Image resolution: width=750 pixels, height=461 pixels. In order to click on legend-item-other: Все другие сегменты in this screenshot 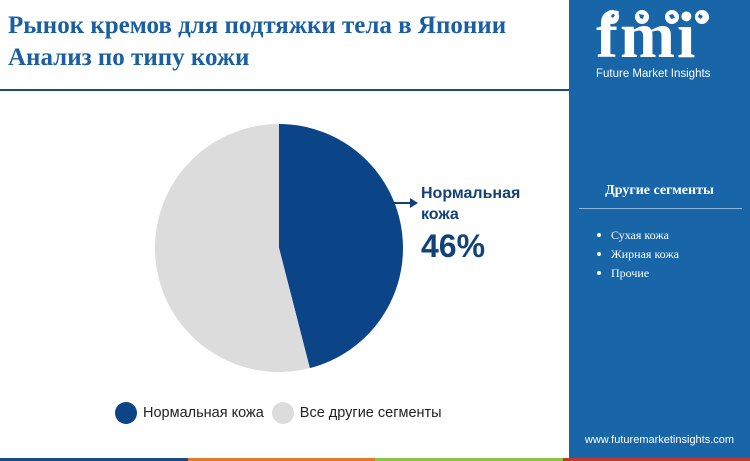, I will do `click(356, 413)`.